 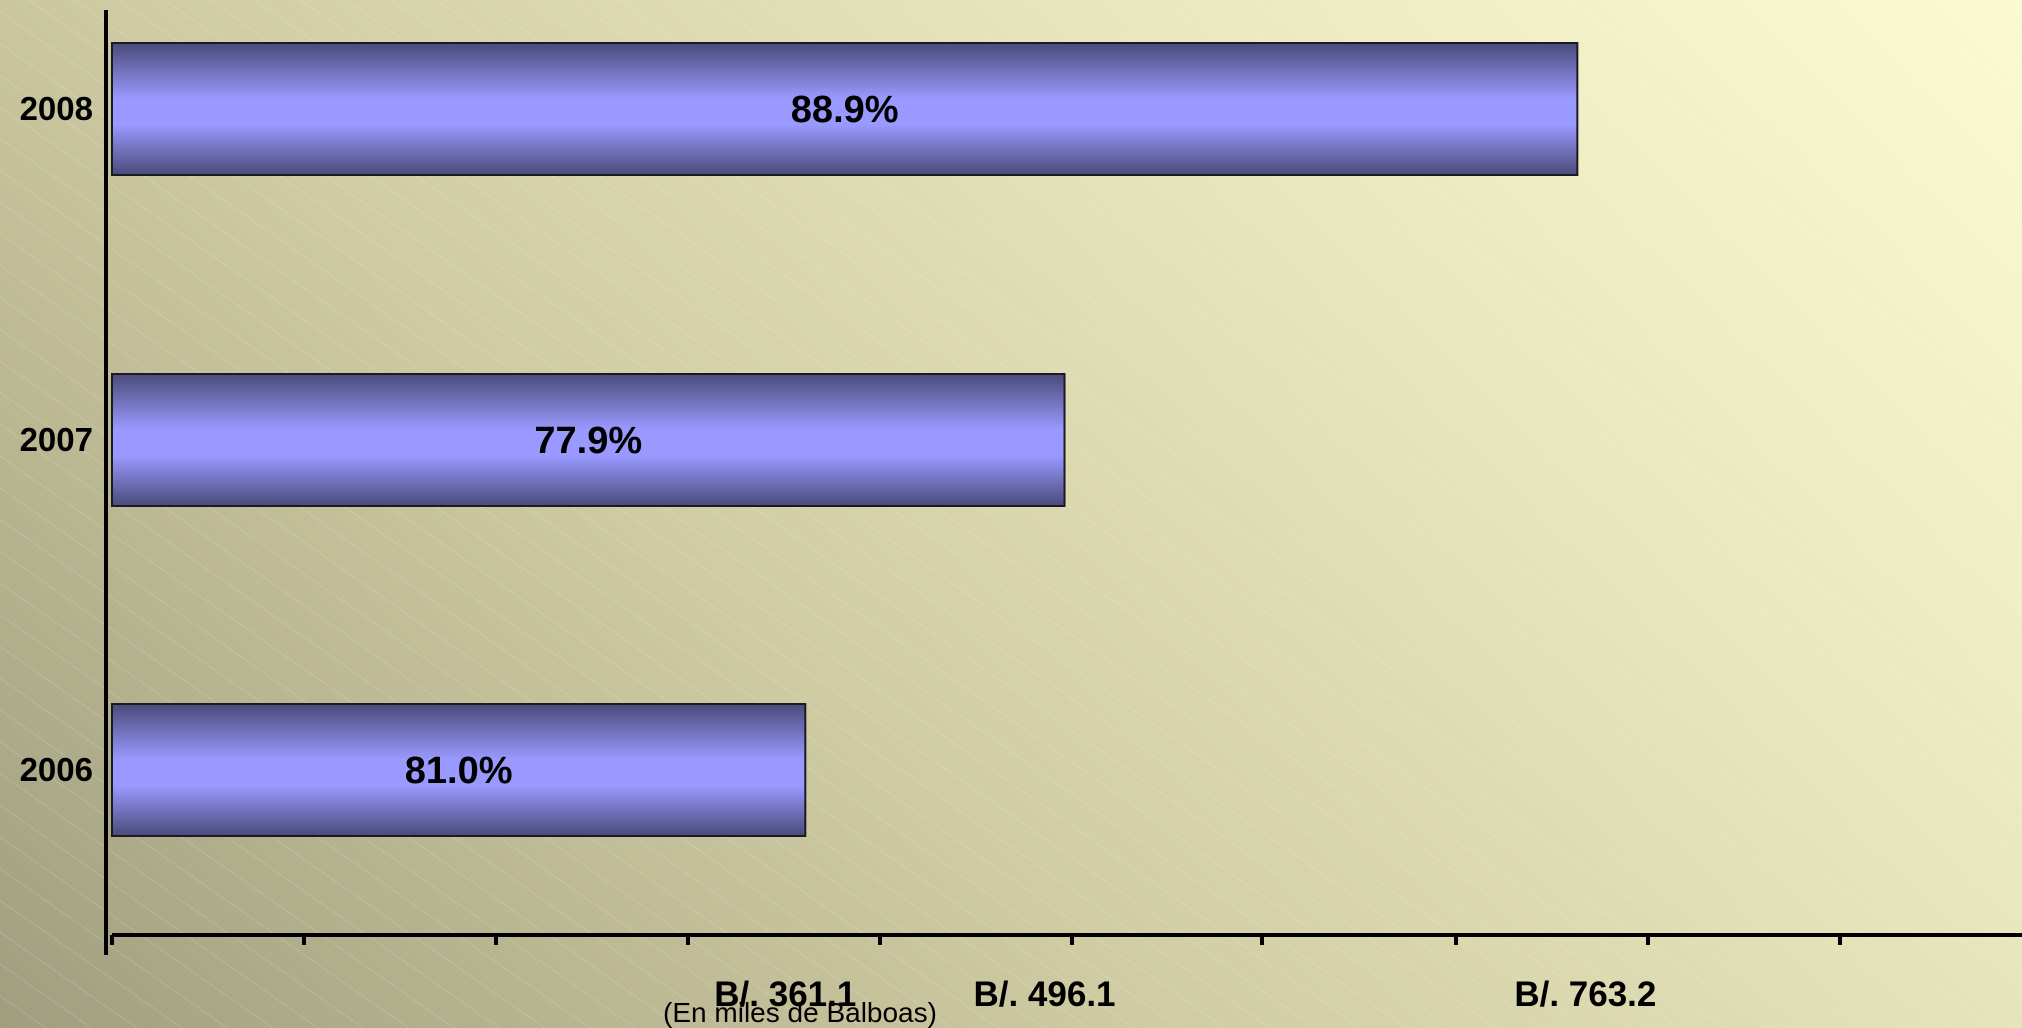 What do you see at coordinates (56, 769) in the screenshot?
I see `category-label-2006: 2006` at bounding box center [56, 769].